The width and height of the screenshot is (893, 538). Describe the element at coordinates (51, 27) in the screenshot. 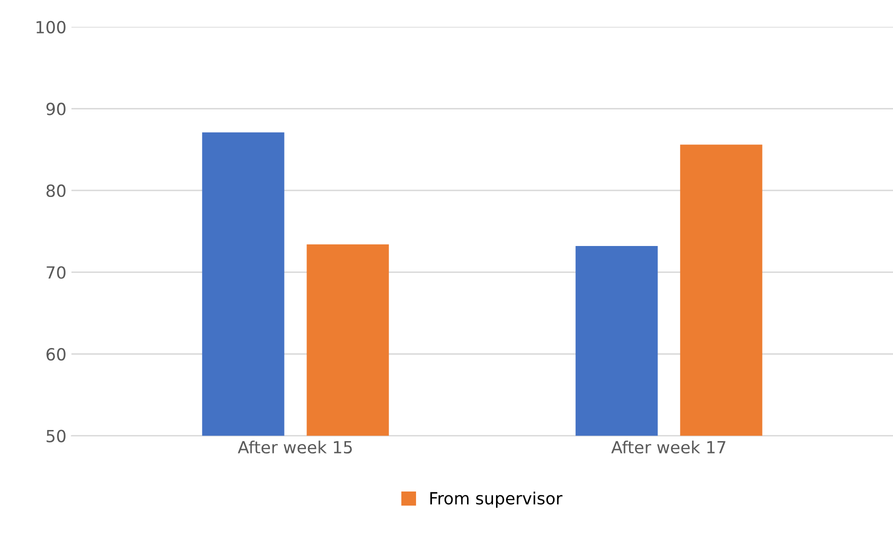

I see `y-tick-label: 100` at that location.